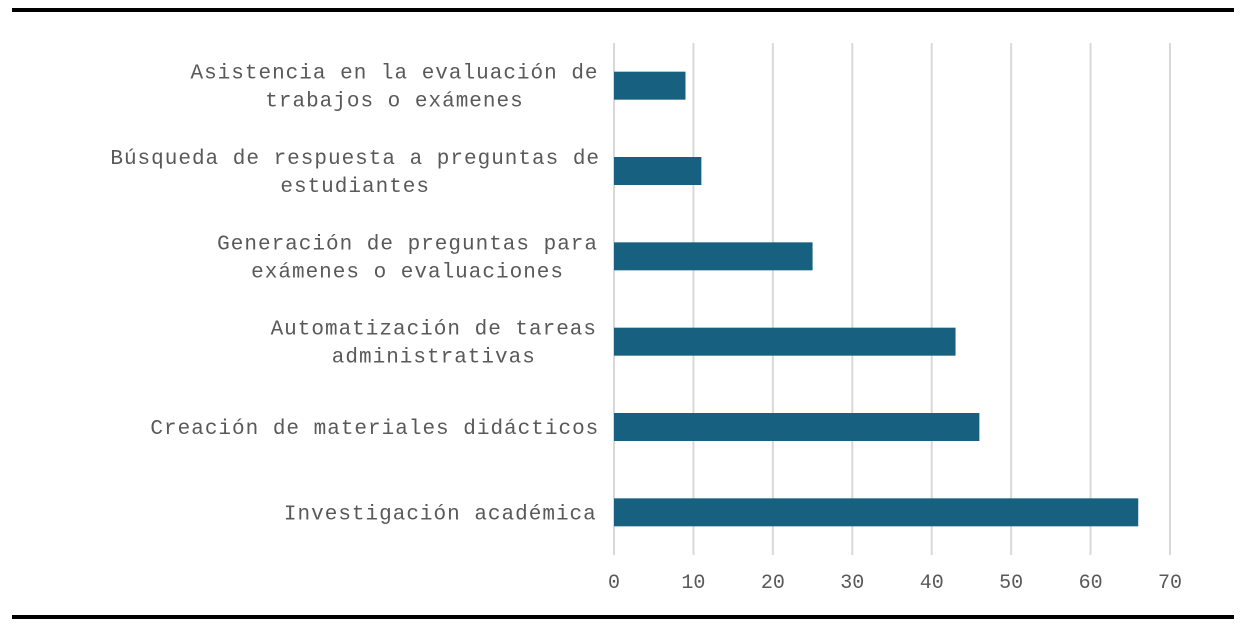 This screenshot has height=623, width=1251. Describe the element at coordinates (355, 159) in the screenshot. I see `category-label-line: Búsqueda de respuesta a preguntas de` at that location.